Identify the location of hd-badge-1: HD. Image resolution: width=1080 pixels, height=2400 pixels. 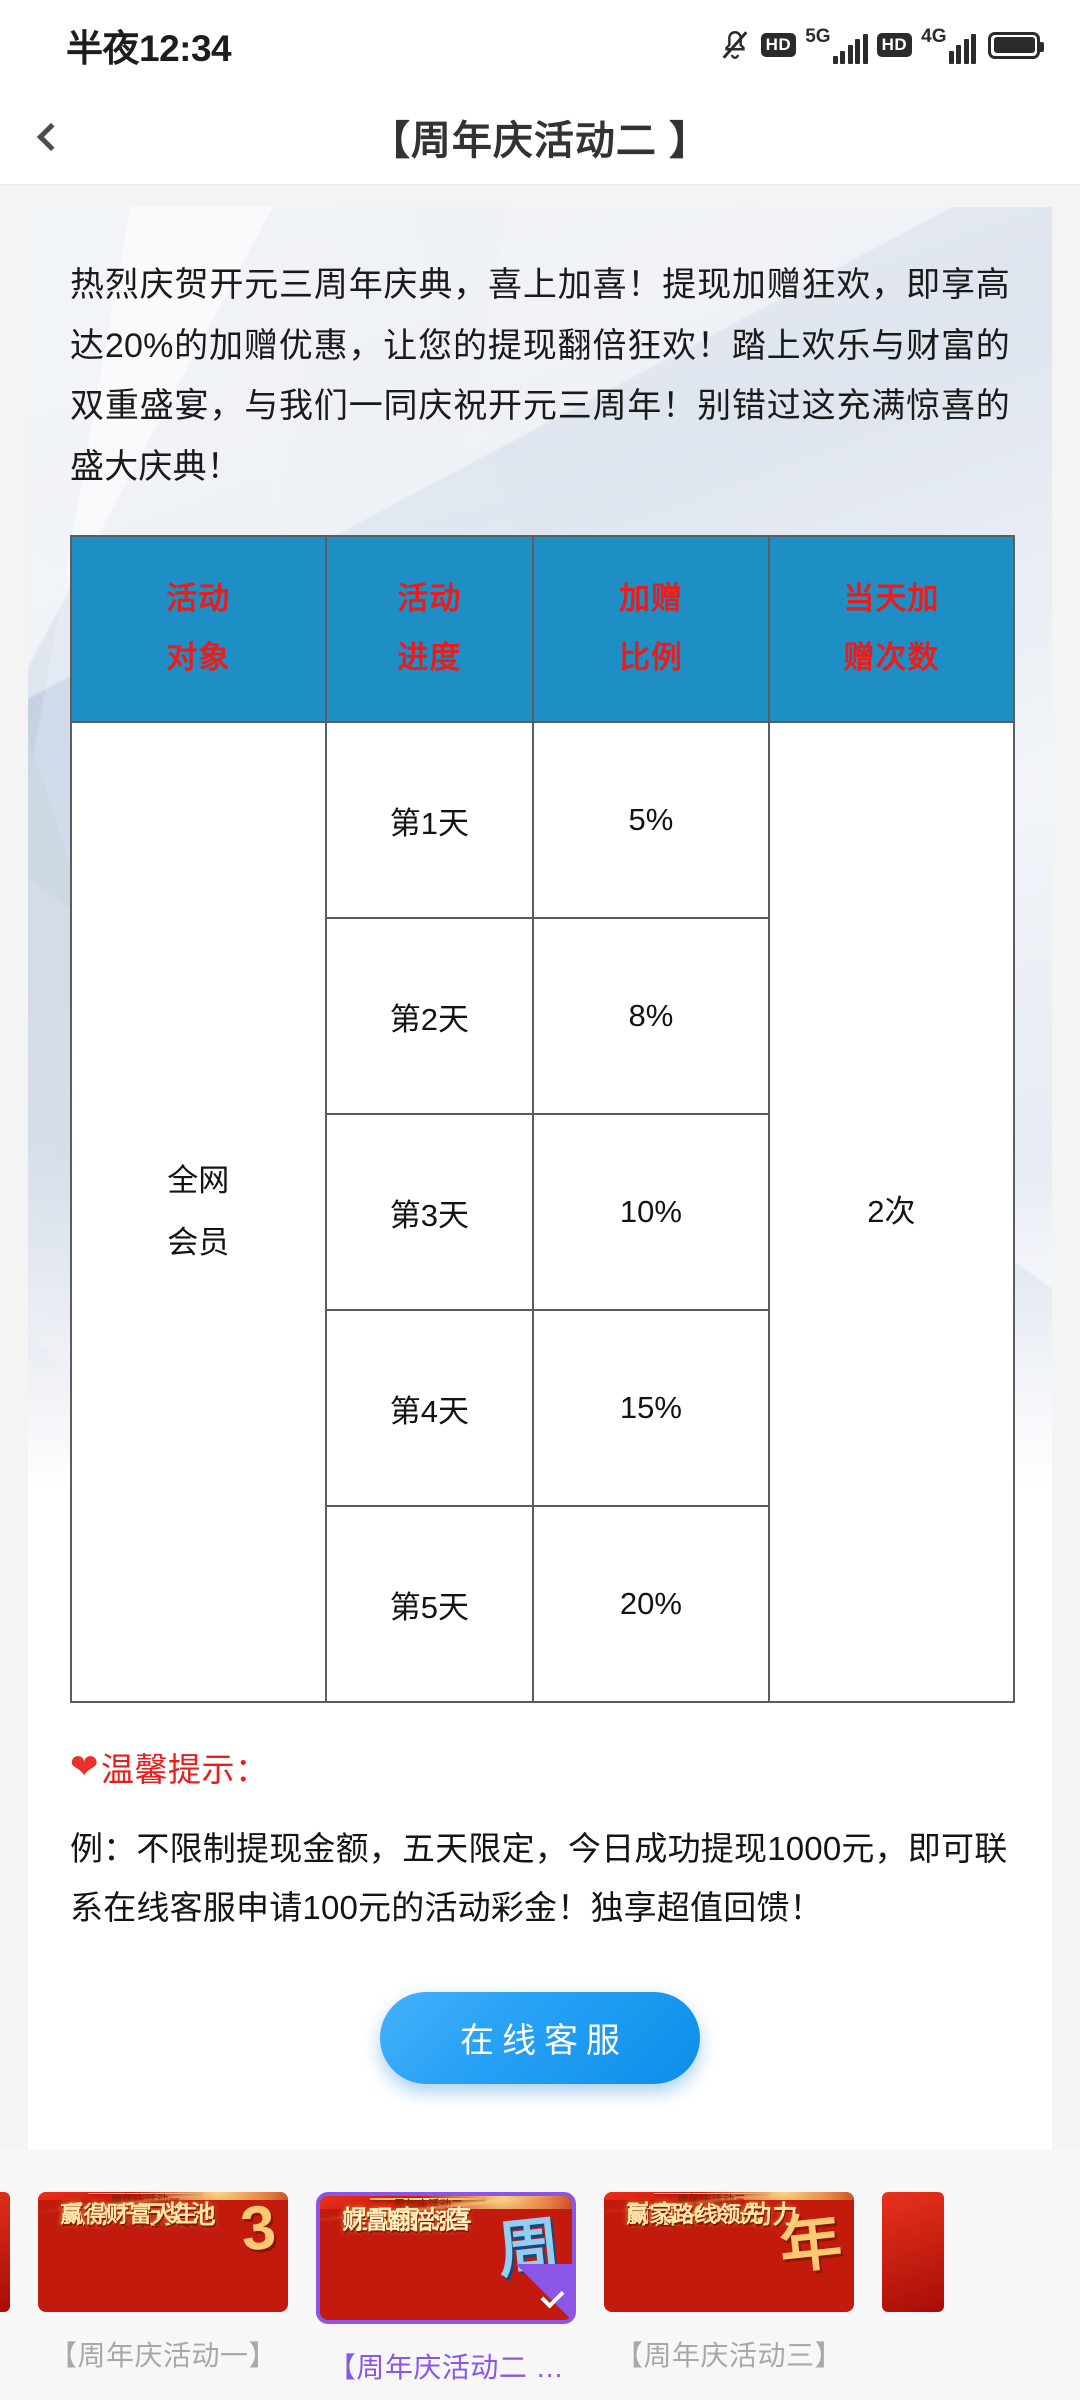
(778, 45).